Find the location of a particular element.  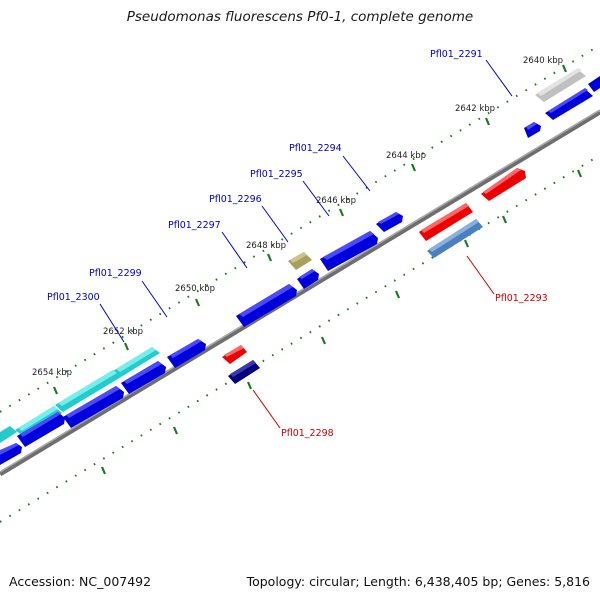

gene-label-pfl01-2297: Pfl01_2297 is located at coordinates (194, 225).